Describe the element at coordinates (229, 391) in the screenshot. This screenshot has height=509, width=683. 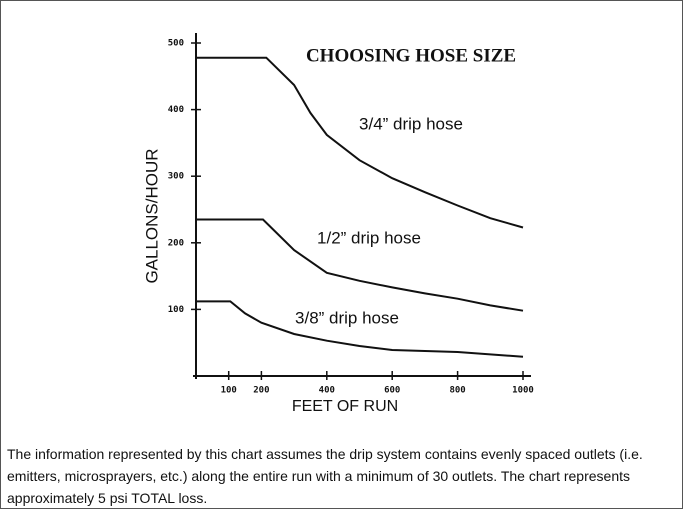
I see `x-tick-label: 100` at that location.